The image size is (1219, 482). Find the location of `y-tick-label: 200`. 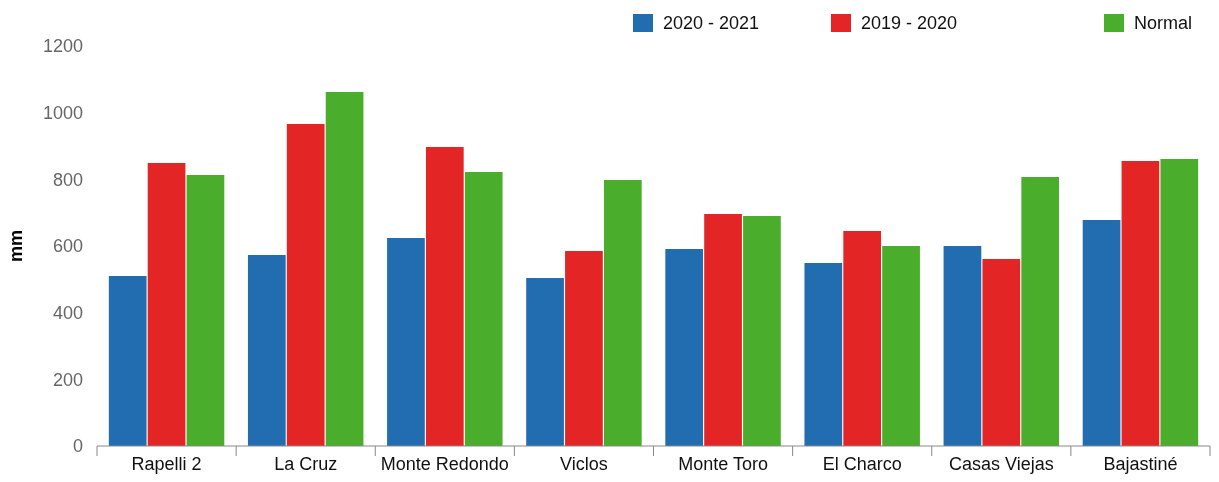

y-tick-label: 200 is located at coordinates (67, 379).